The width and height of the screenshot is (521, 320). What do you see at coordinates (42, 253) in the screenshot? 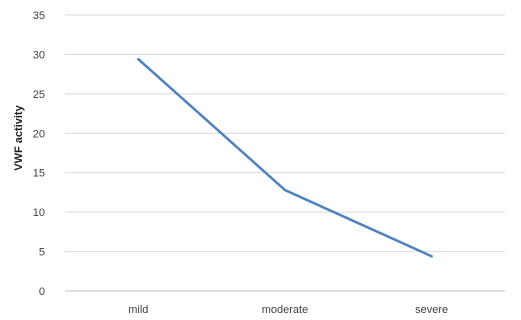
I see `y-tick-label: 5` at bounding box center [42, 253].